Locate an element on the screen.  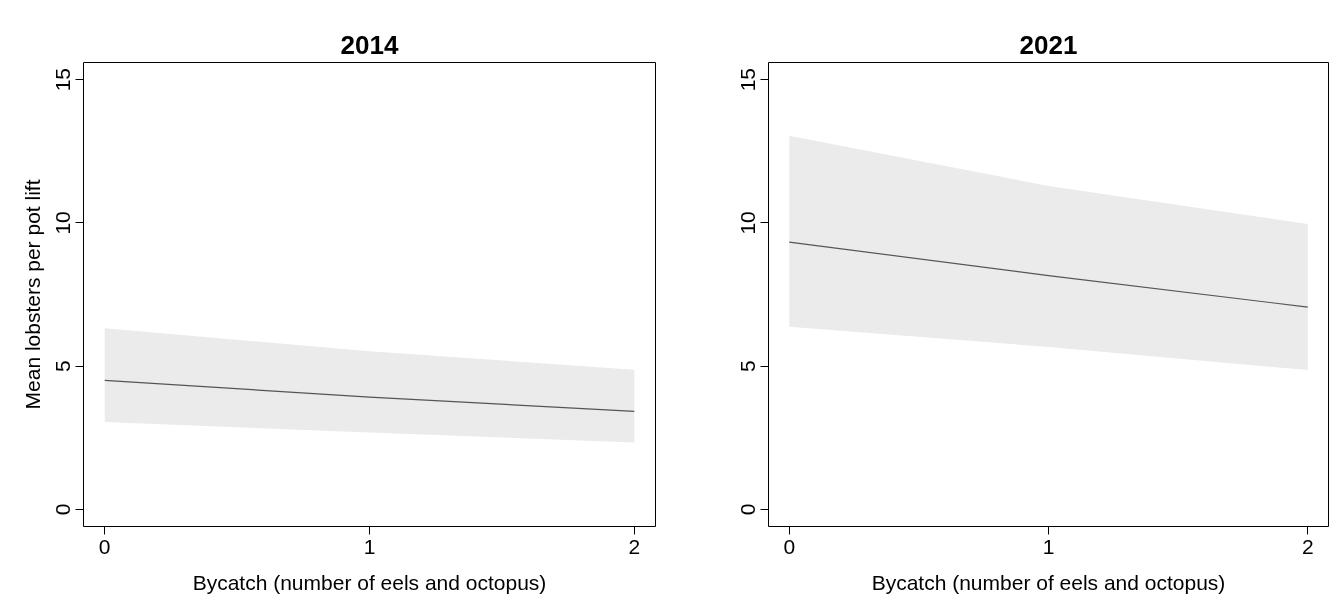
chart-title: 2014 is located at coordinates (369, 44).